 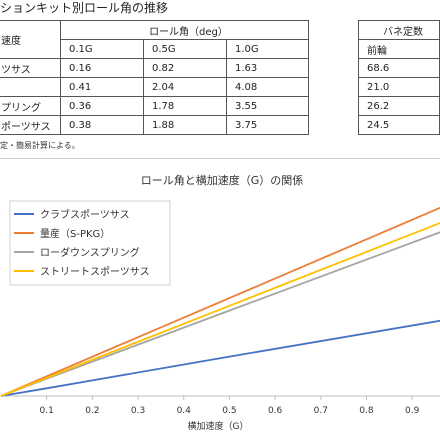 I want to click on x-tick-label: 0.4, so click(x=184, y=411).